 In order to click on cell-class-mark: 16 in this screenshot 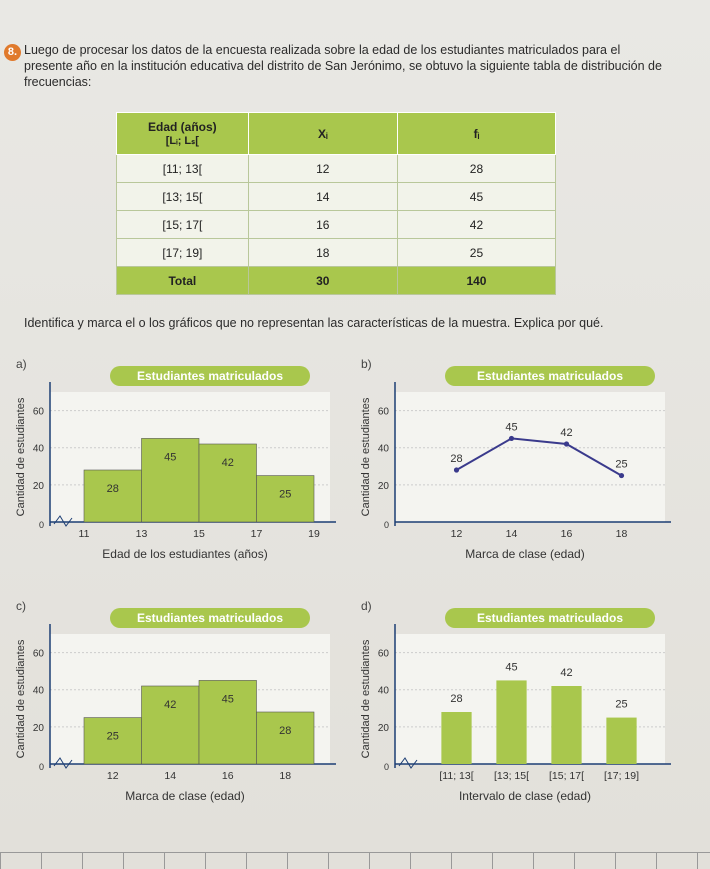, I will do `click(322, 224)`.